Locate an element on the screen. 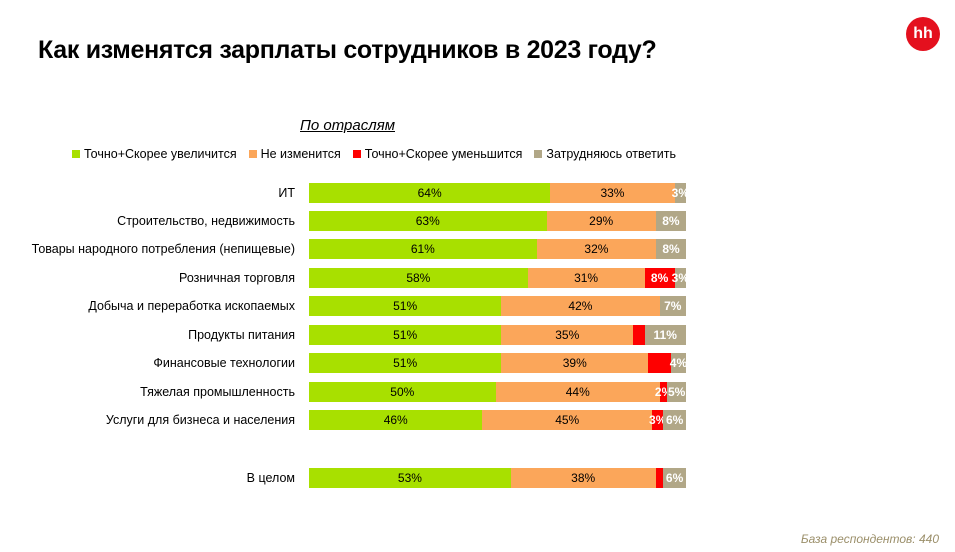 This screenshot has height=552, width=955. bar-segment: 4% is located at coordinates (678, 363).